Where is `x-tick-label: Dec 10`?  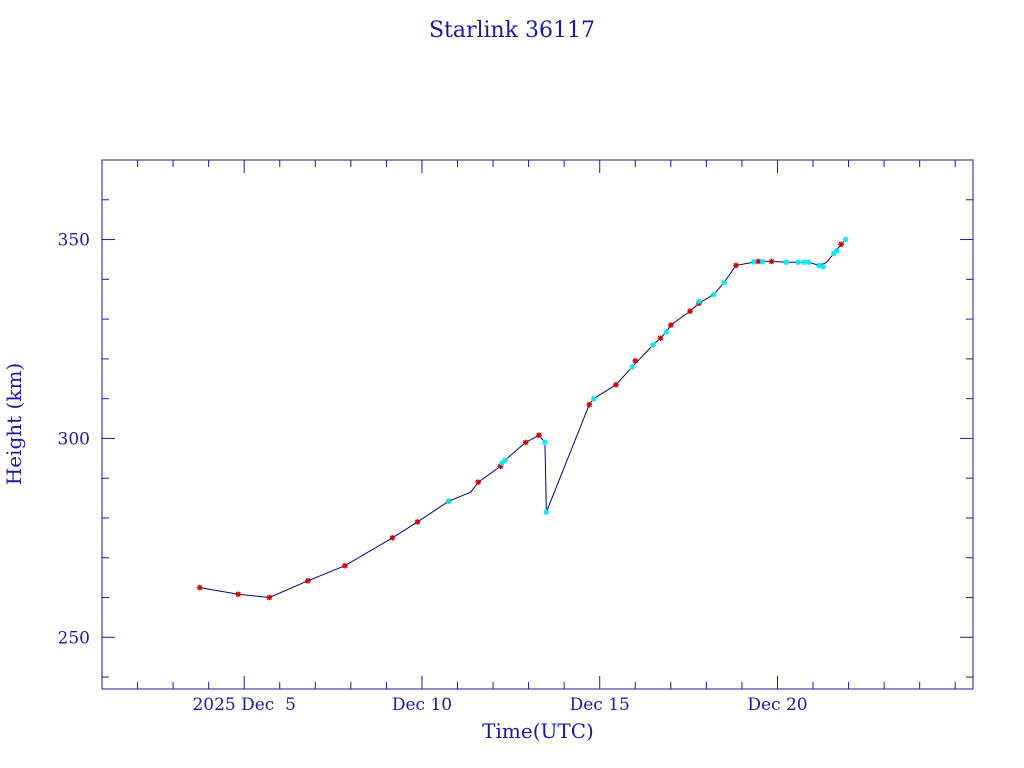
x-tick-label: Dec 10 is located at coordinates (422, 705).